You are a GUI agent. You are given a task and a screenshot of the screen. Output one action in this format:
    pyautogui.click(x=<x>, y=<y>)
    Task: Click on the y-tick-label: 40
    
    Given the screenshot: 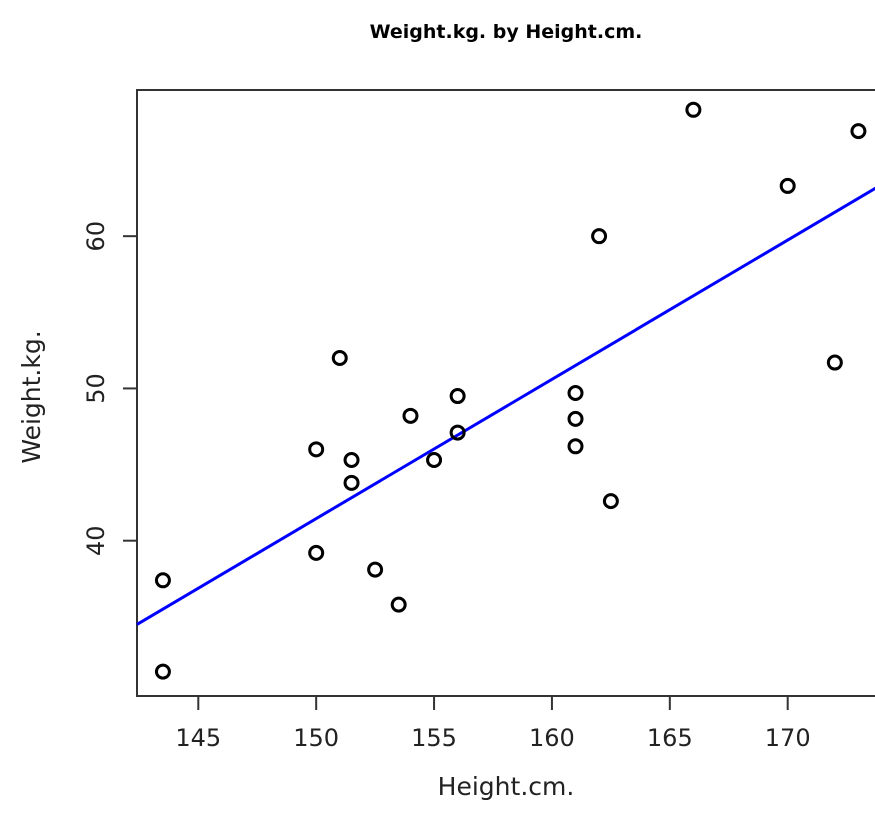 What is the action you would take?
    pyautogui.click(x=96, y=540)
    